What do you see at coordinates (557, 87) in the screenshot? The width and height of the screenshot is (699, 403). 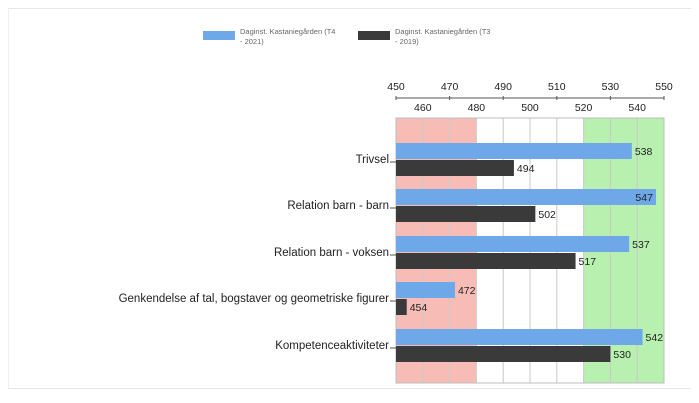 I see `x-tick-label-510: 510` at bounding box center [557, 87].